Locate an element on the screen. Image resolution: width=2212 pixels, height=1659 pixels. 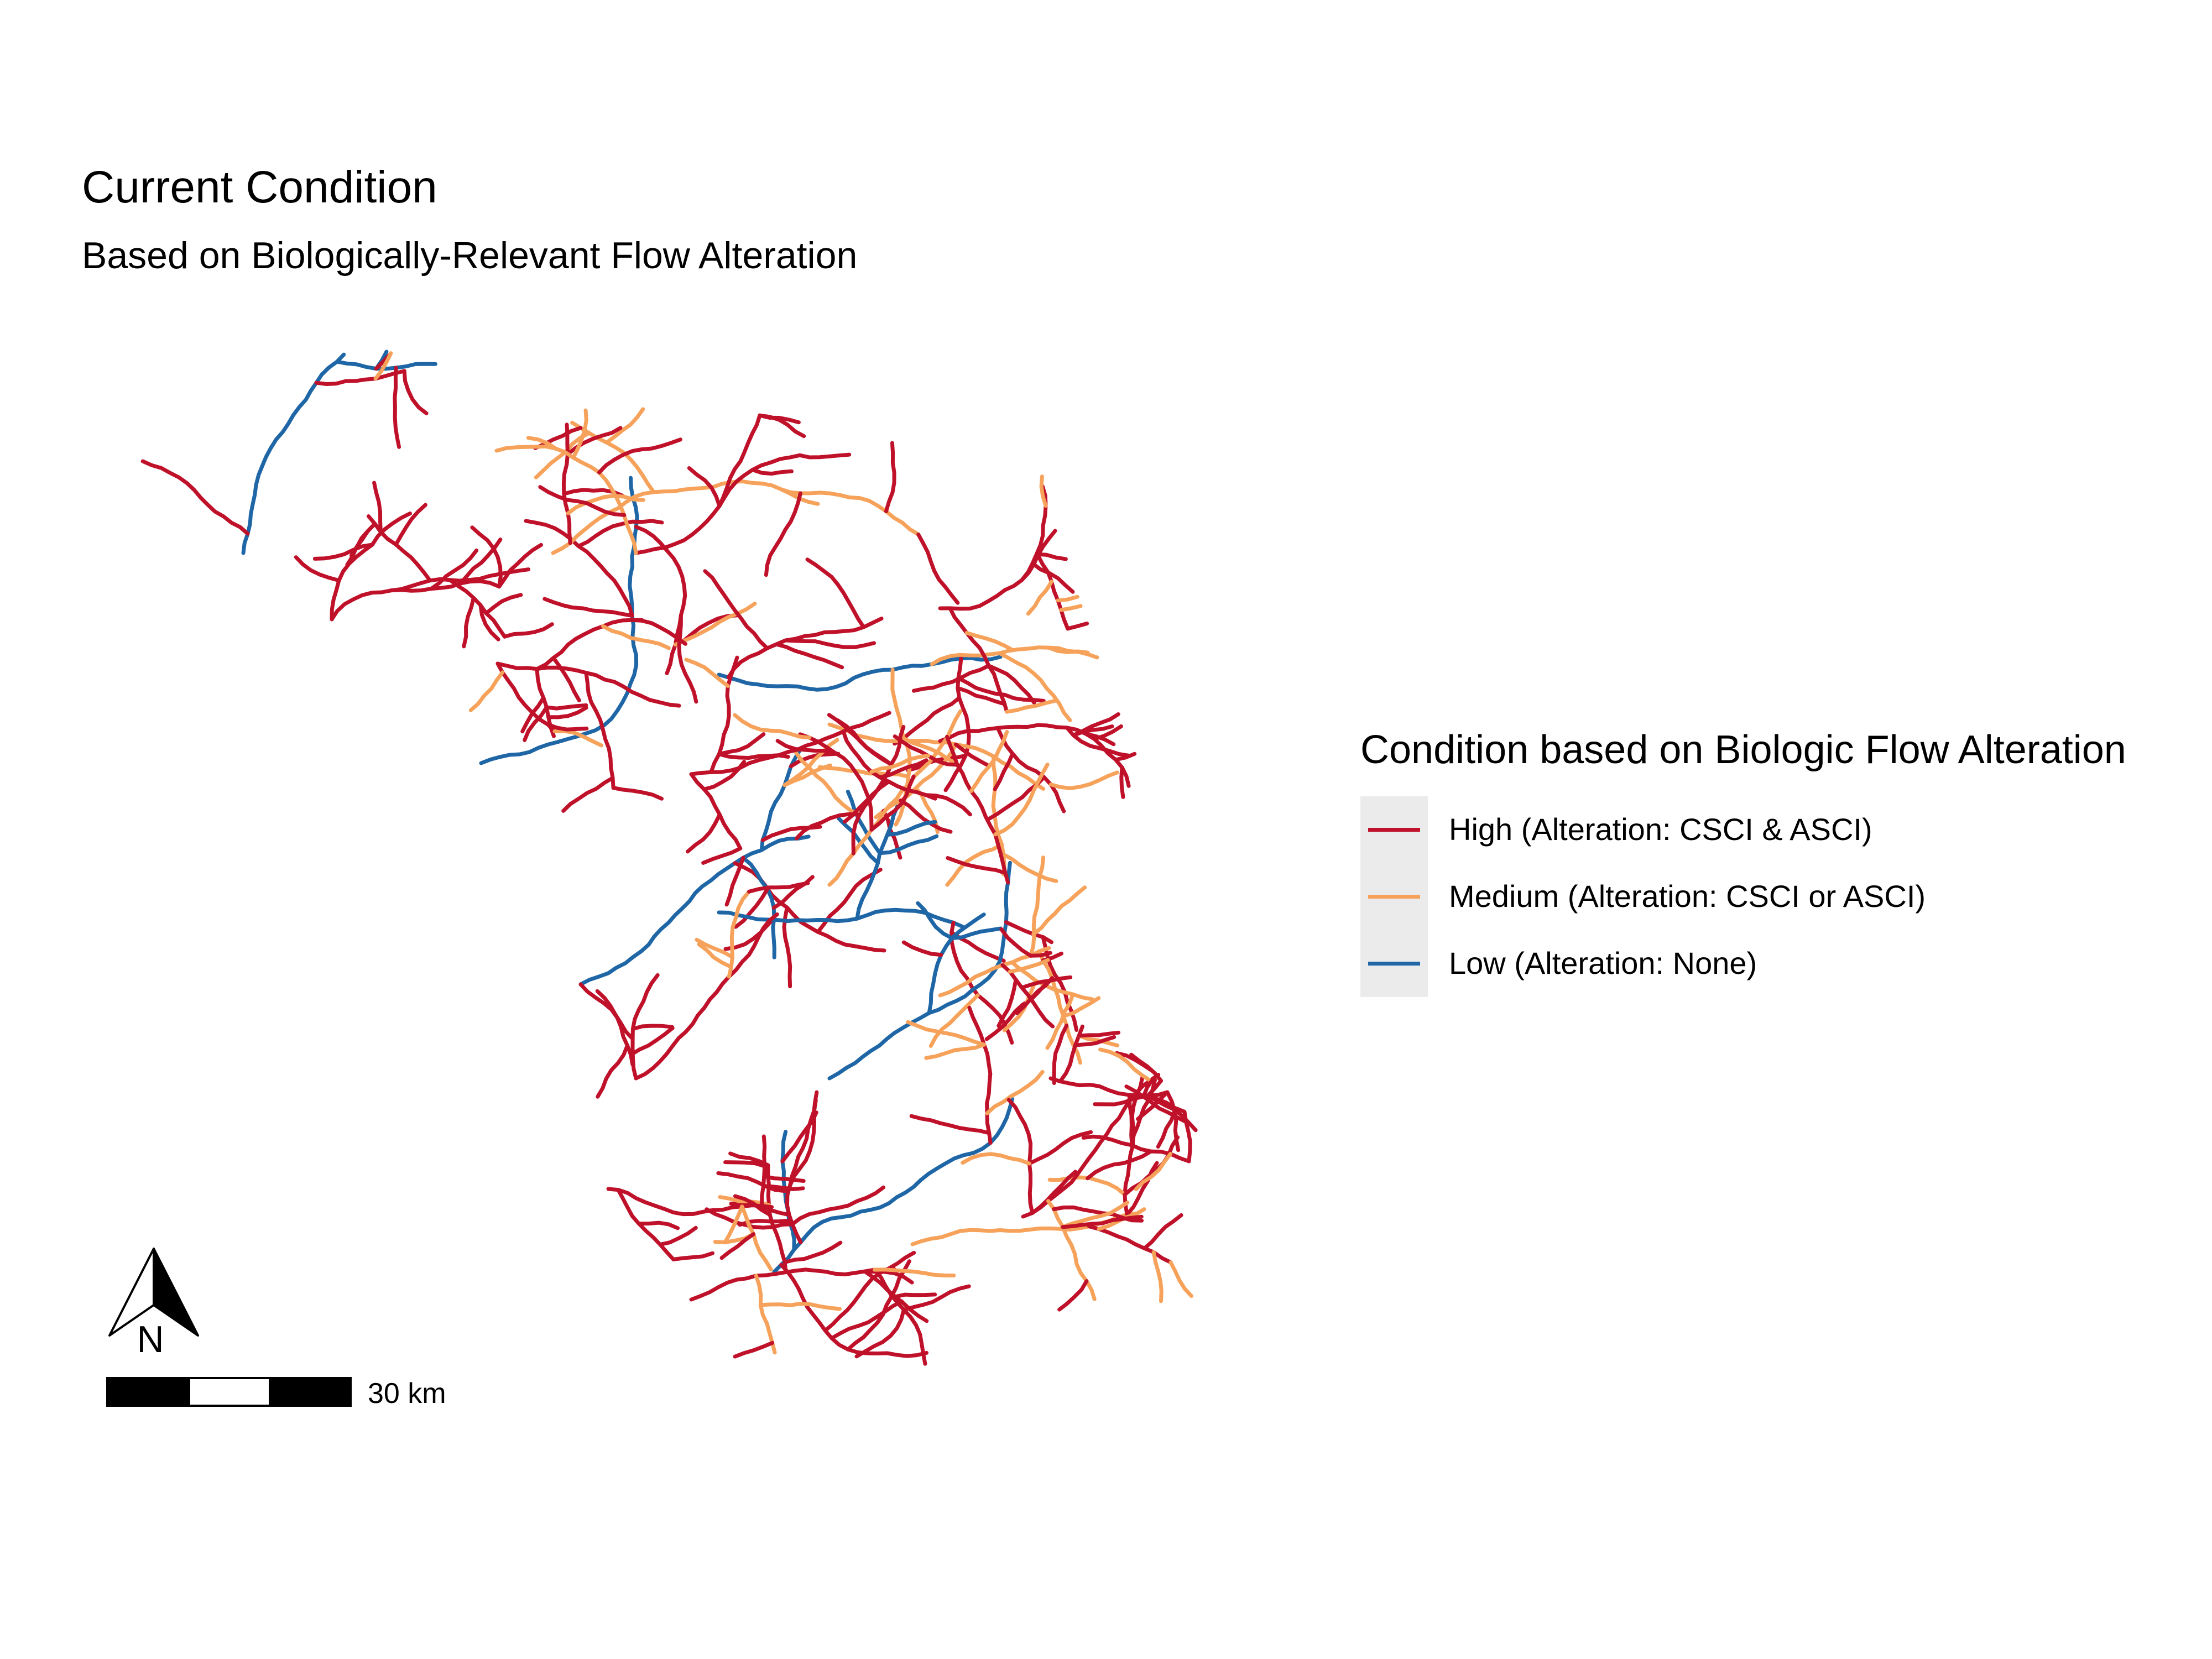
north-arrow-label: N is located at coordinates (151, 1336).